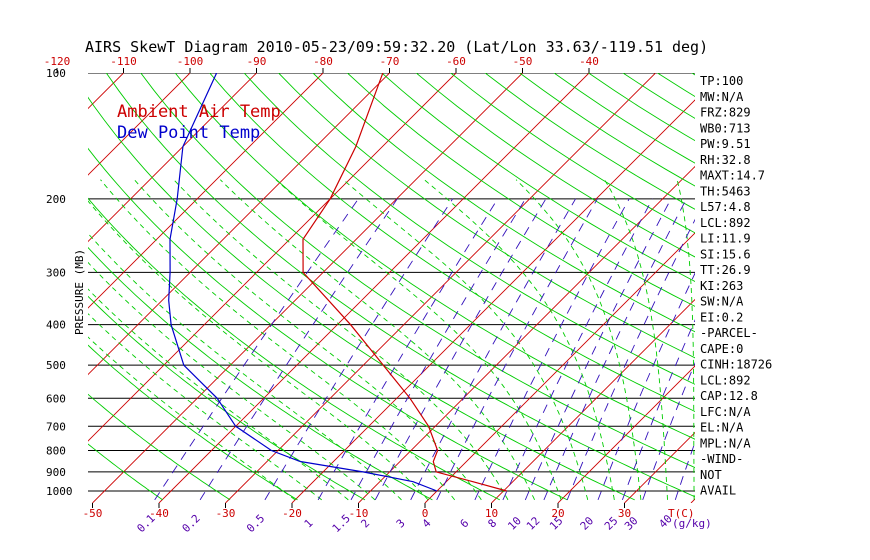 This screenshot has width=870, height=560. I want to click on index-item: -WIND-, so click(721, 459).